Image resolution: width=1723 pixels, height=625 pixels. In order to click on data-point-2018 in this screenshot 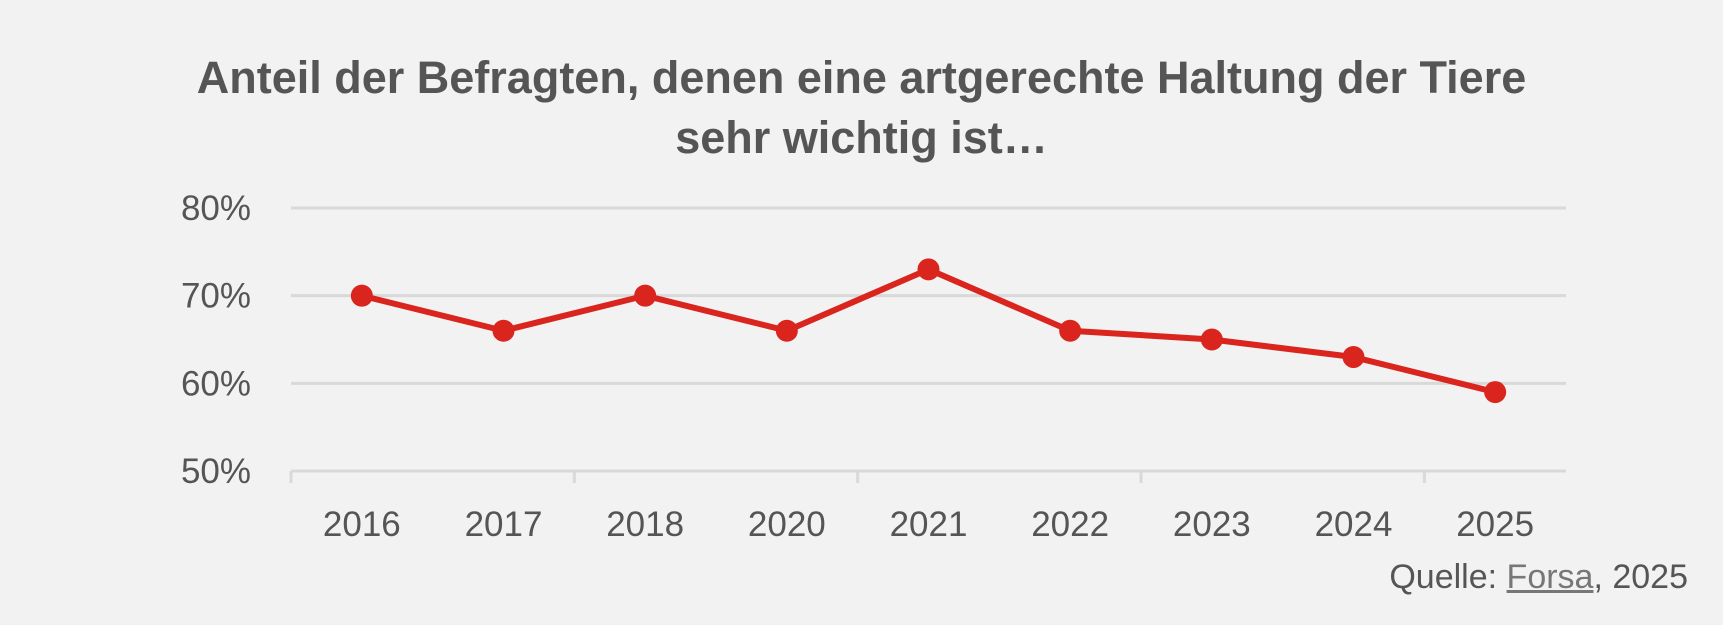, I will do `click(645, 295)`.